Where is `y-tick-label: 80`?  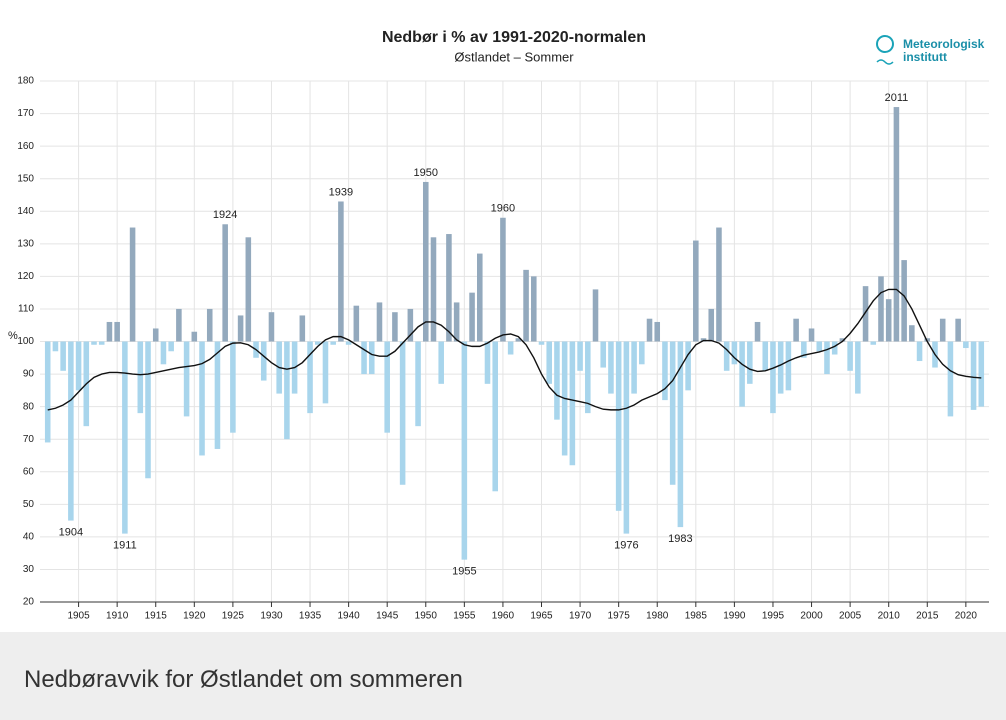 y-tick-label: 80 is located at coordinates (29, 406).